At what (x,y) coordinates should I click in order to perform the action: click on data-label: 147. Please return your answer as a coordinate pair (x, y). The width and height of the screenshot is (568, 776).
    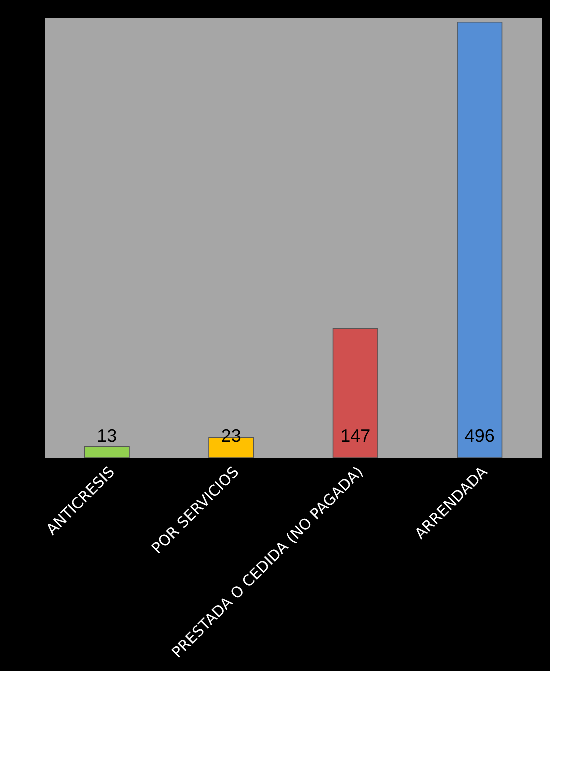
    Looking at the image, I should click on (355, 436).